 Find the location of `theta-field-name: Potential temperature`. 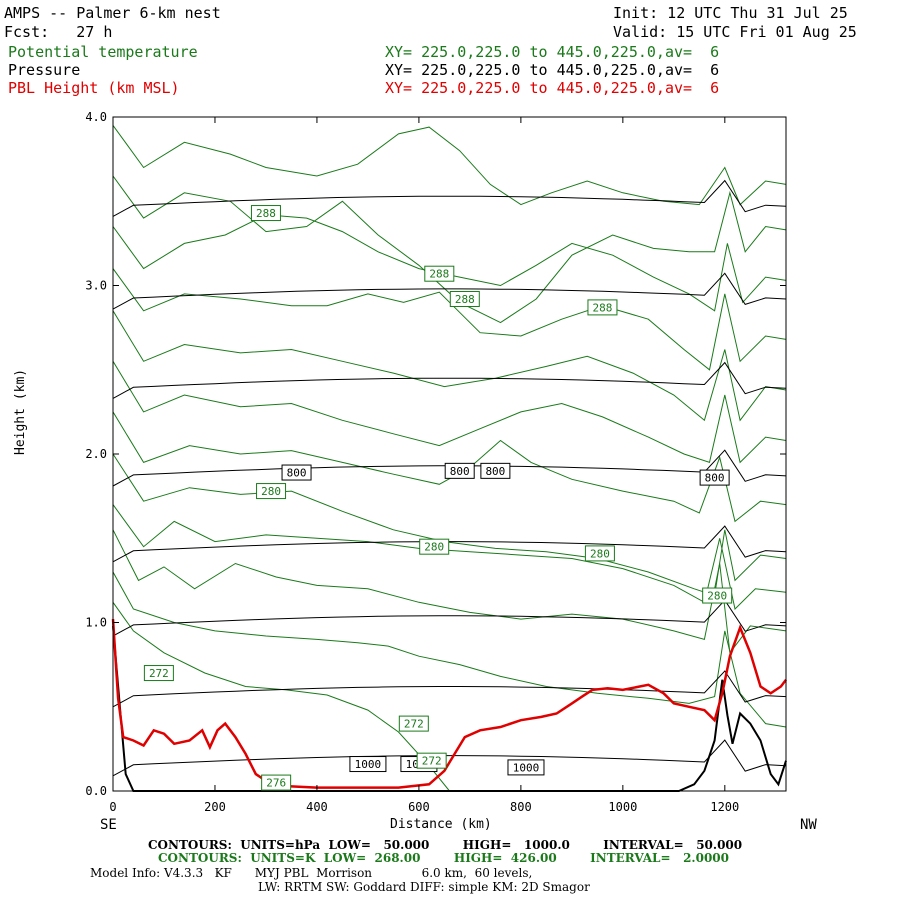

theta-field-name: Potential temperature is located at coordinates (103, 52).